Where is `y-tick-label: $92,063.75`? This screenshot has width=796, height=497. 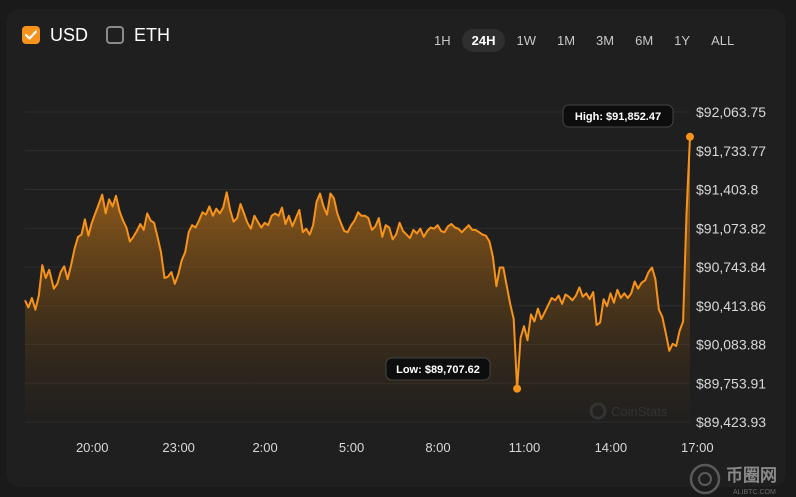
y-tick-label: $92,063.75 is located at coordinates (731, 112).